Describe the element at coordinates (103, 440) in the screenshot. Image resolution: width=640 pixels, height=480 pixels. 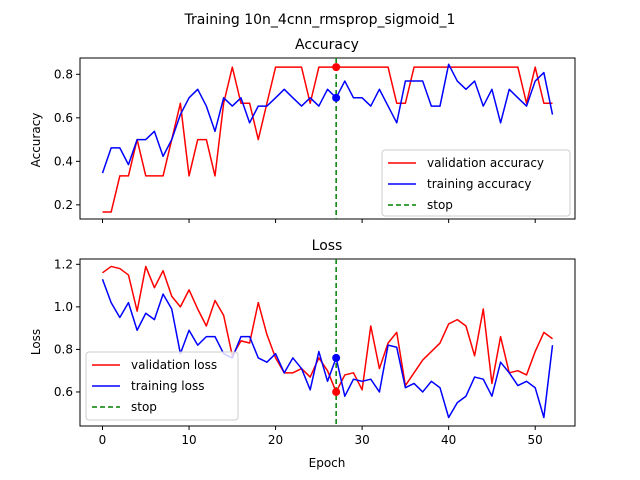
I see `loss-xtick-label: 0` at that location.